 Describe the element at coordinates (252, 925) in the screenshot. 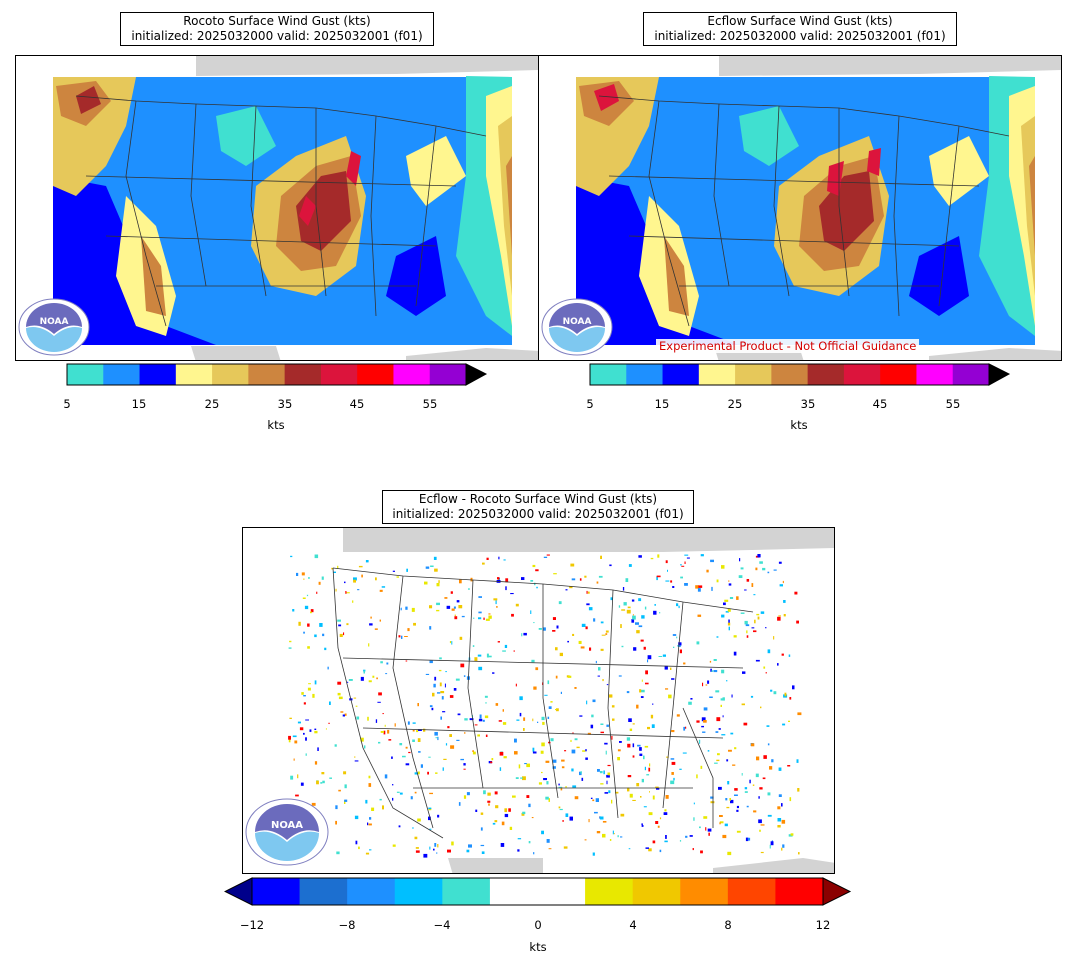

I see `cb3-tick-m12: −12` at that location.